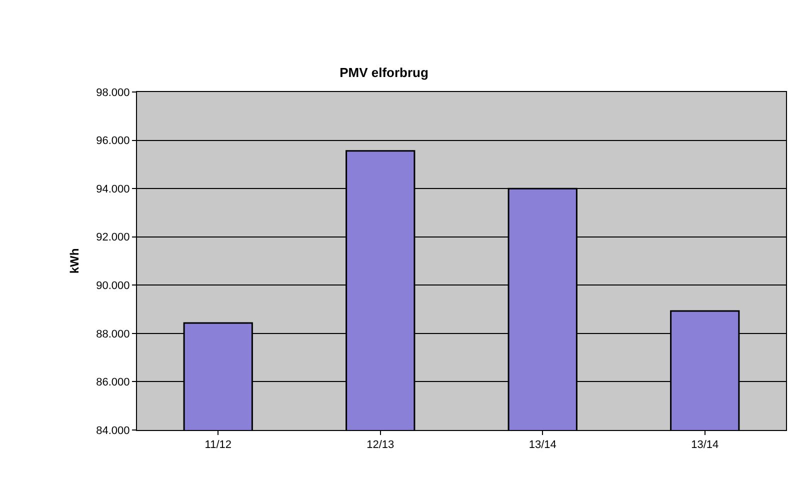 The image size is (800, 484). Describe the element at coordinates (218, 445) in the screenshot. I see `x-tick-label: 11/12` at that location.